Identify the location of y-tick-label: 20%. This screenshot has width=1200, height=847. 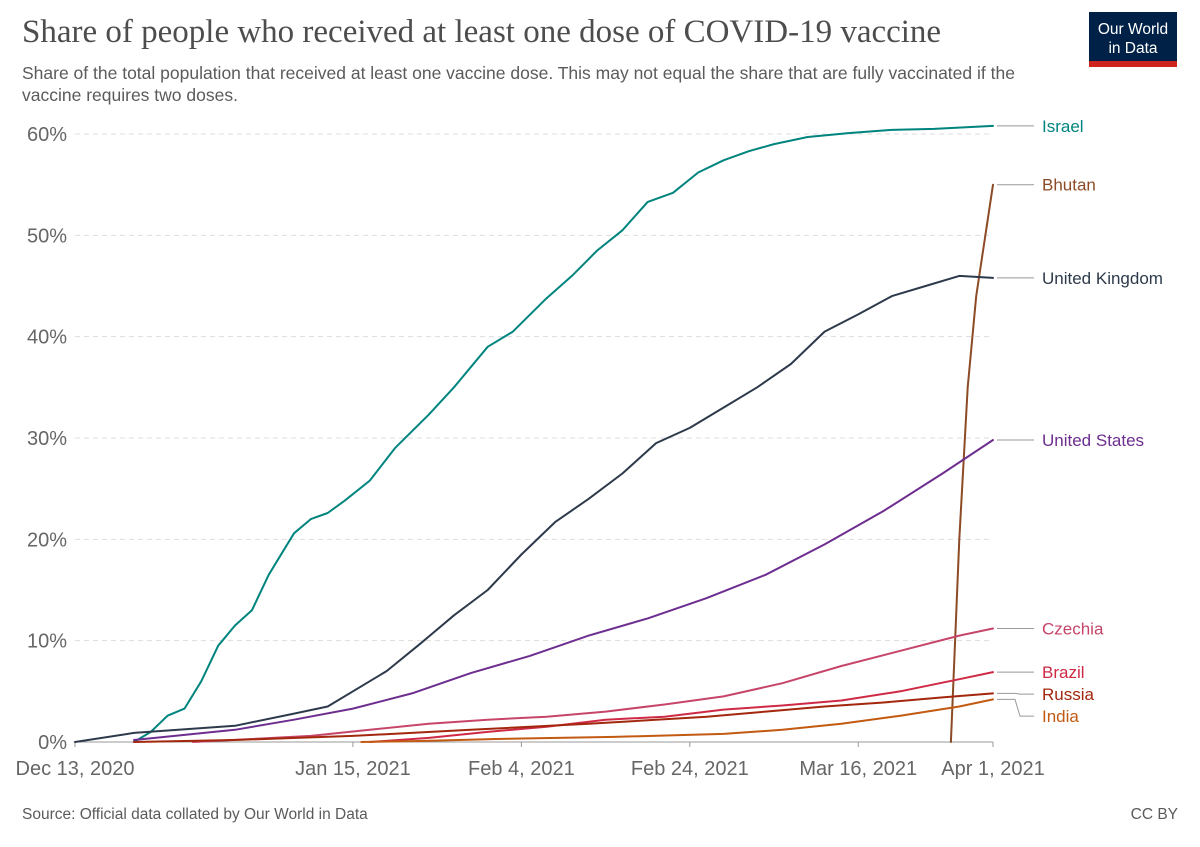
(47, 540).